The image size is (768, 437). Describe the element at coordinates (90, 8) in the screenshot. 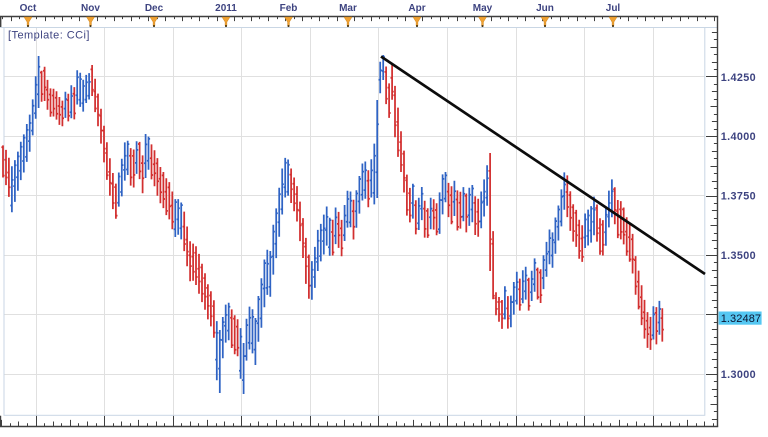

I see `svg-text: Nov` at that location.